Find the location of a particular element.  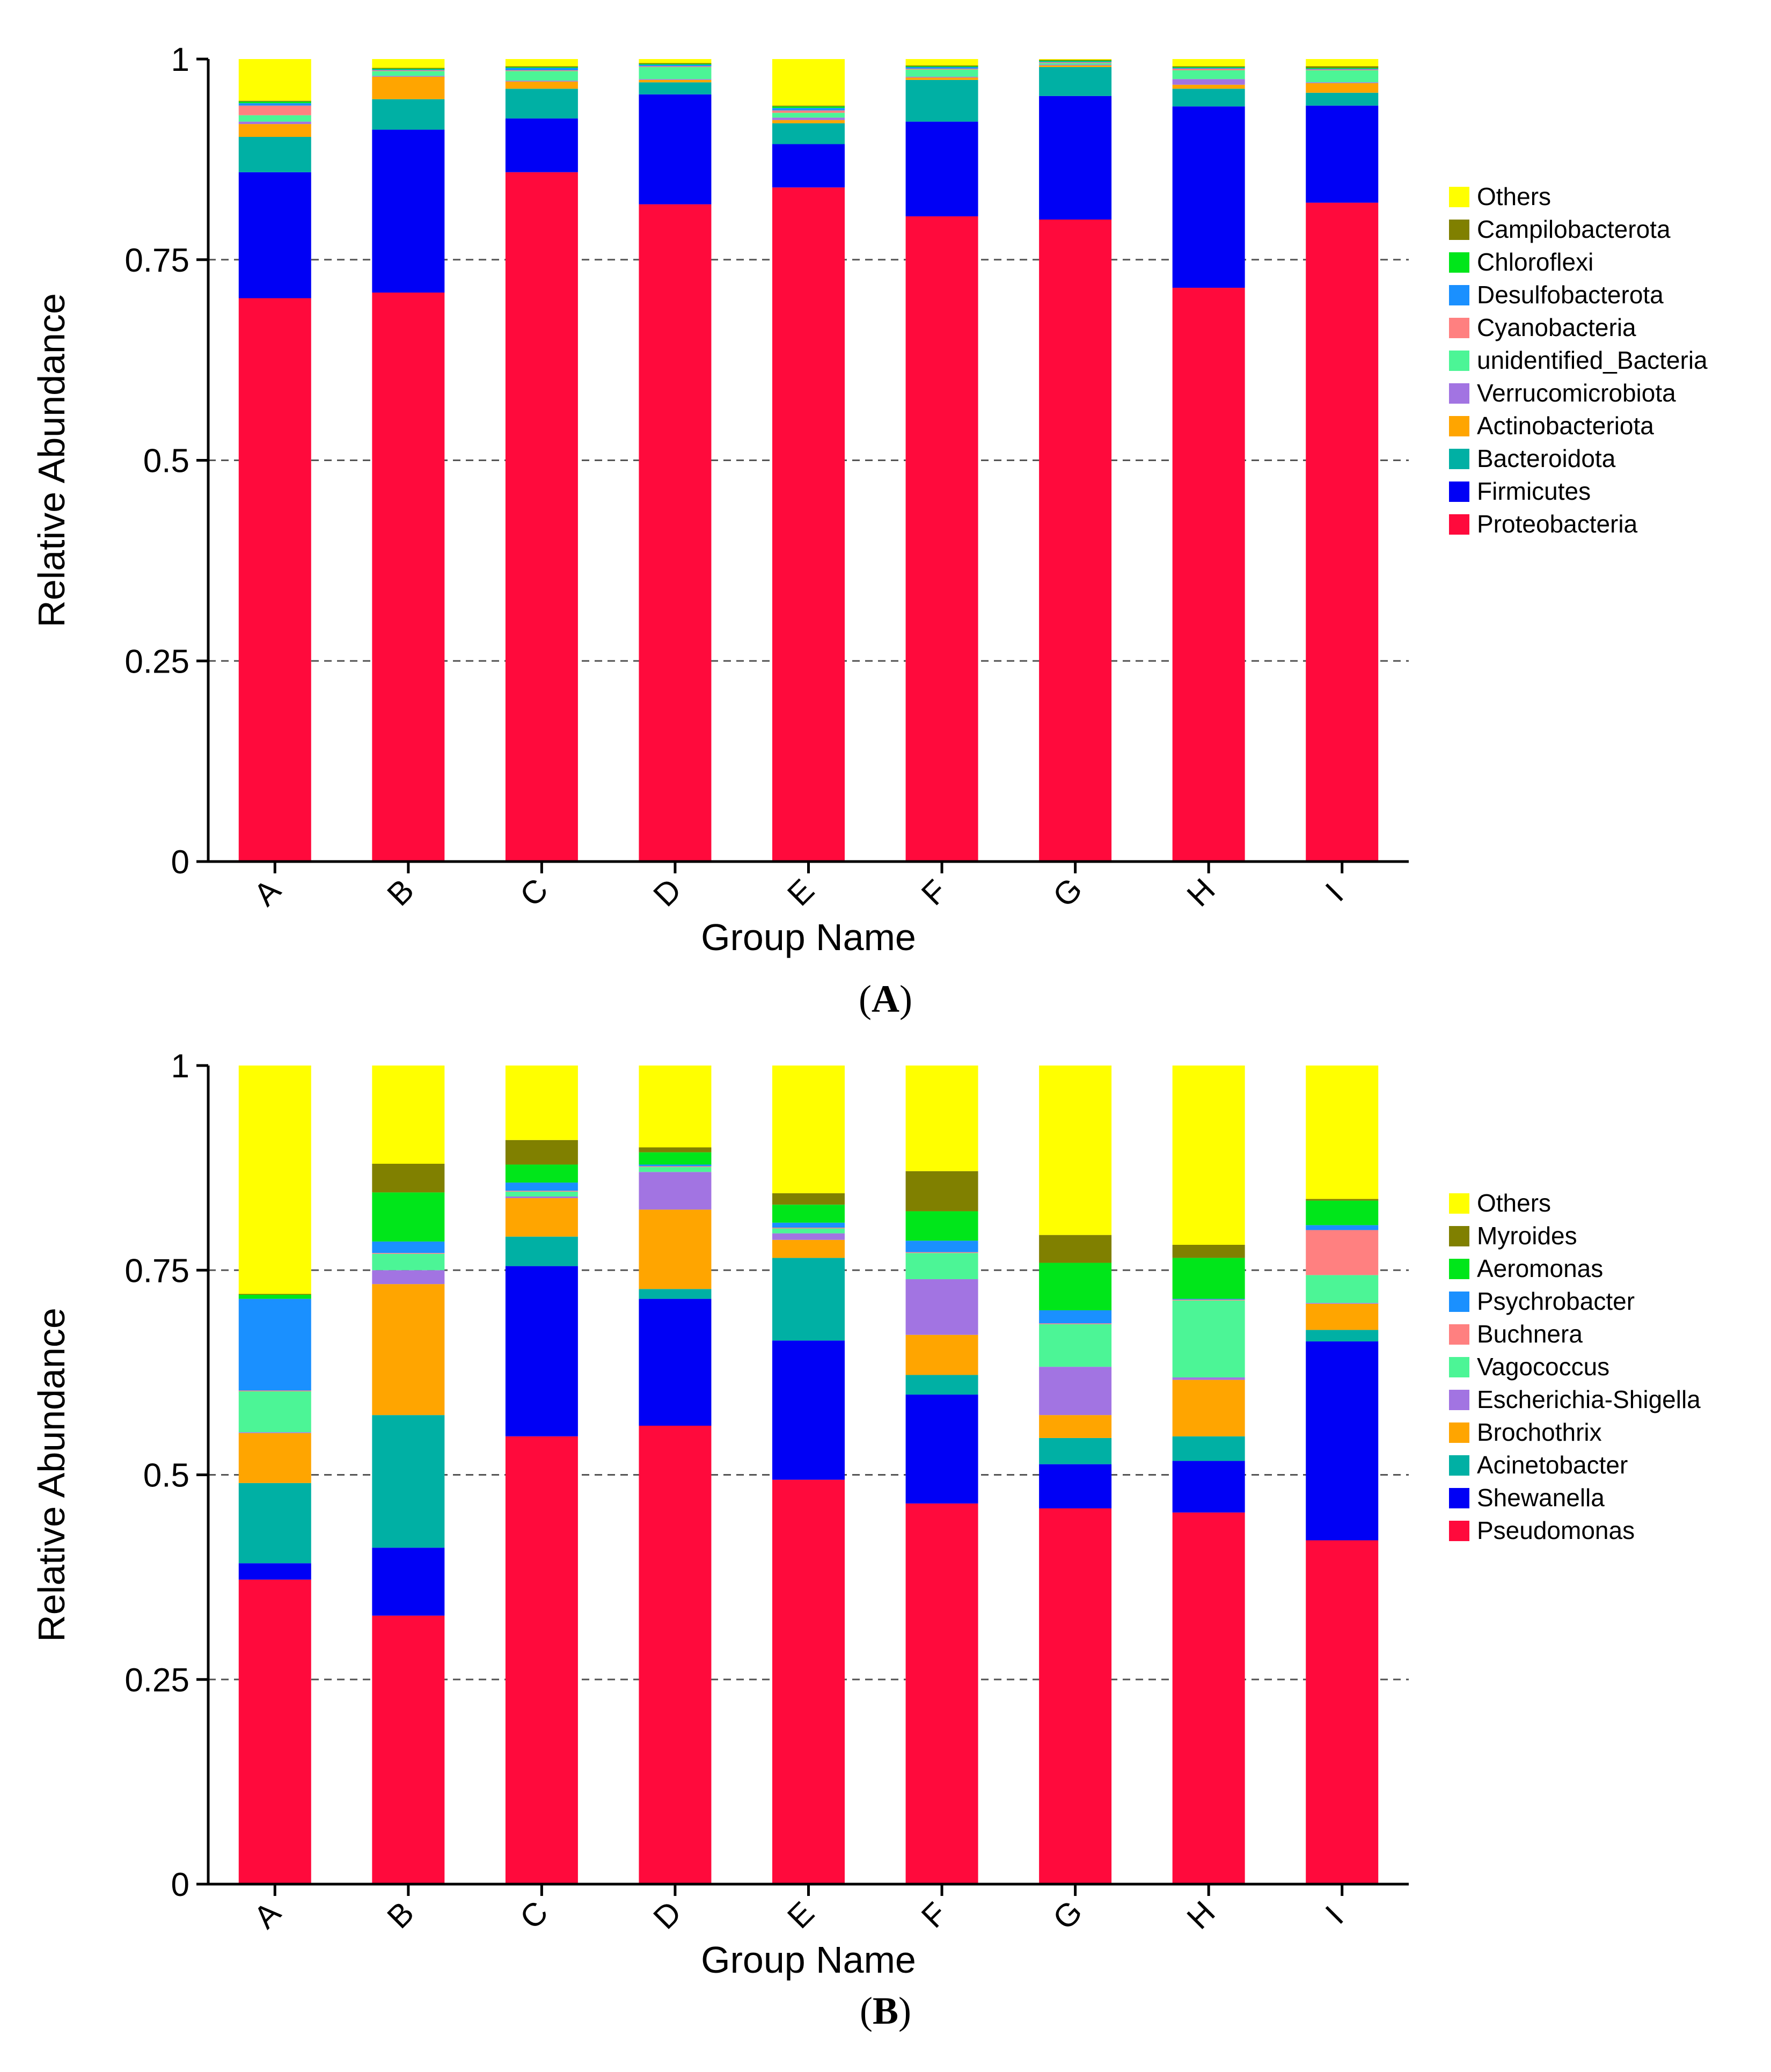

panel-a-y-tick-label: 0.25 is located at coordinates (157, 661).